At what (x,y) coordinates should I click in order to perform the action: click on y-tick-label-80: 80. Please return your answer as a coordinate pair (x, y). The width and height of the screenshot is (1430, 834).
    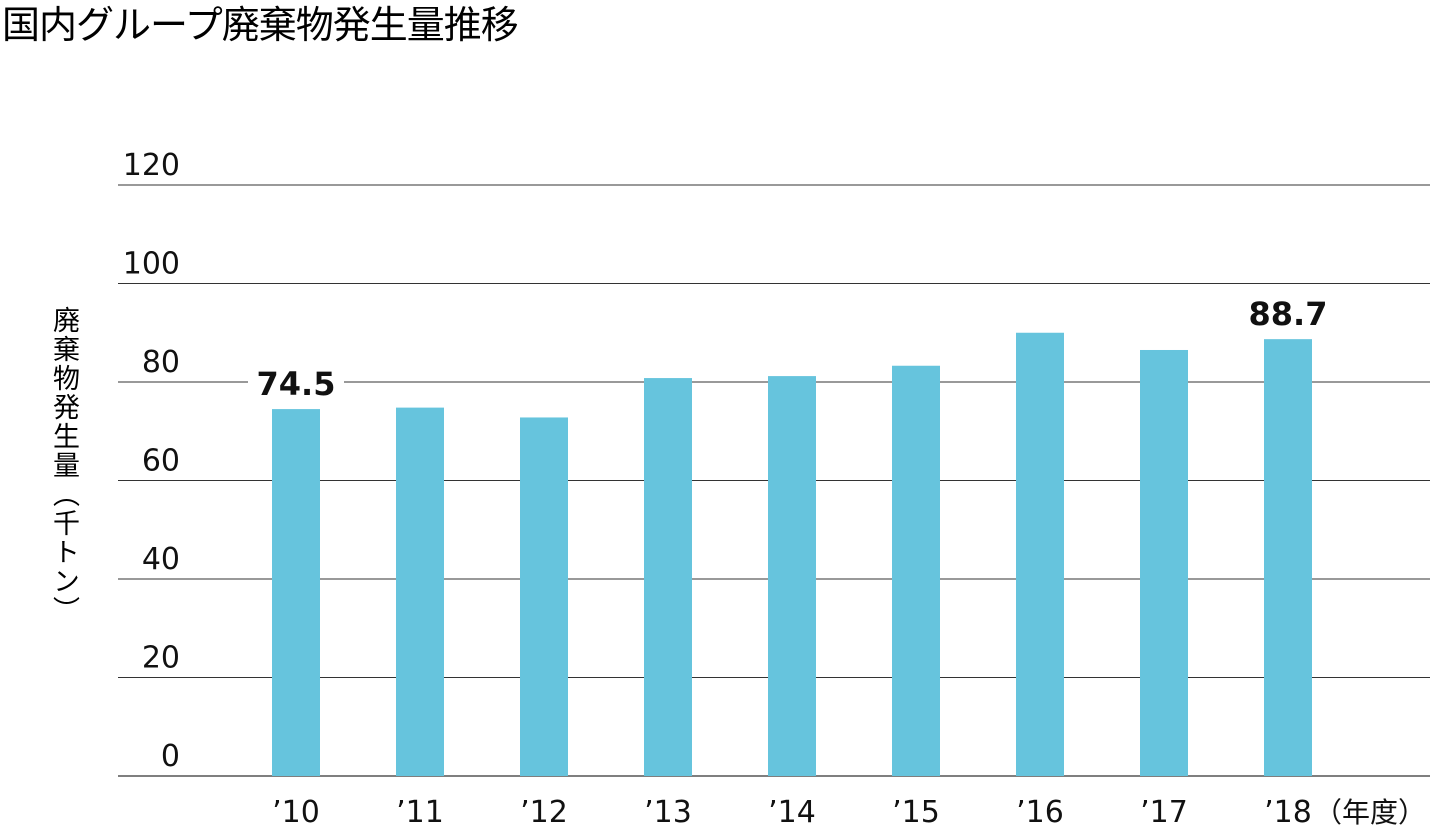
    Looking at the image, I should click on (161, 362).